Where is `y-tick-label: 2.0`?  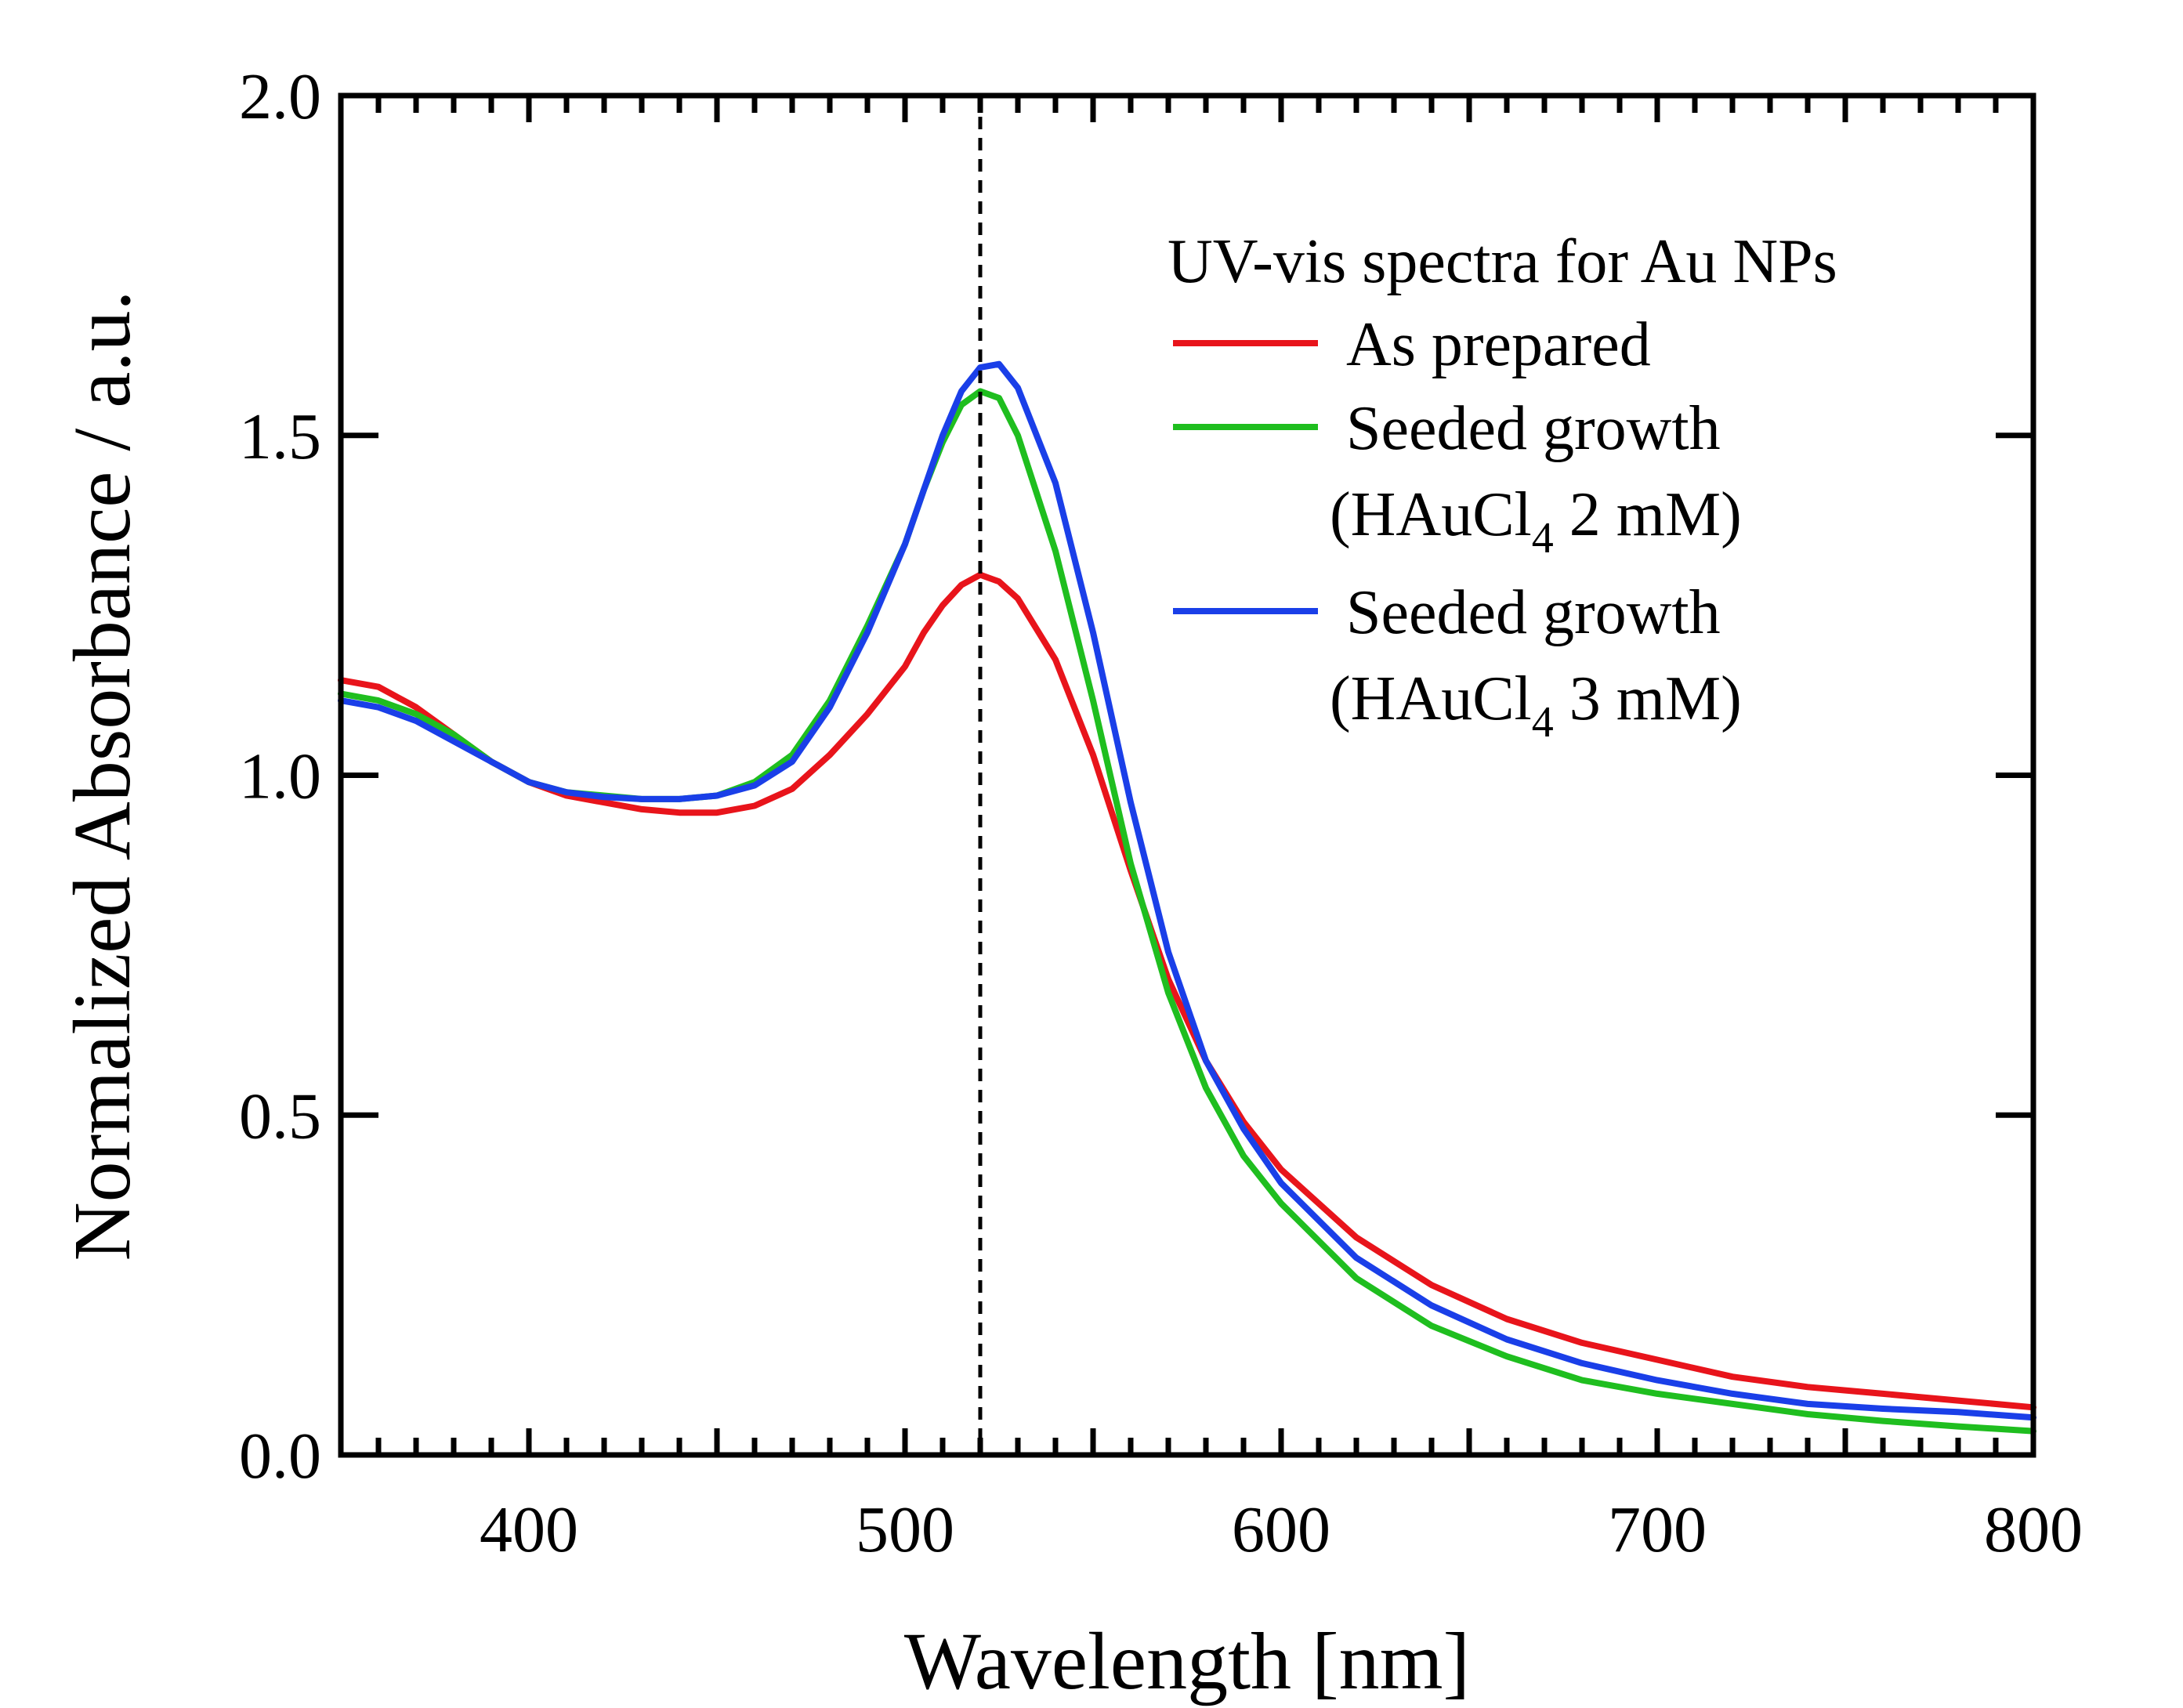 y-tick-label: 2.0 is located at coordinates (280, 96).